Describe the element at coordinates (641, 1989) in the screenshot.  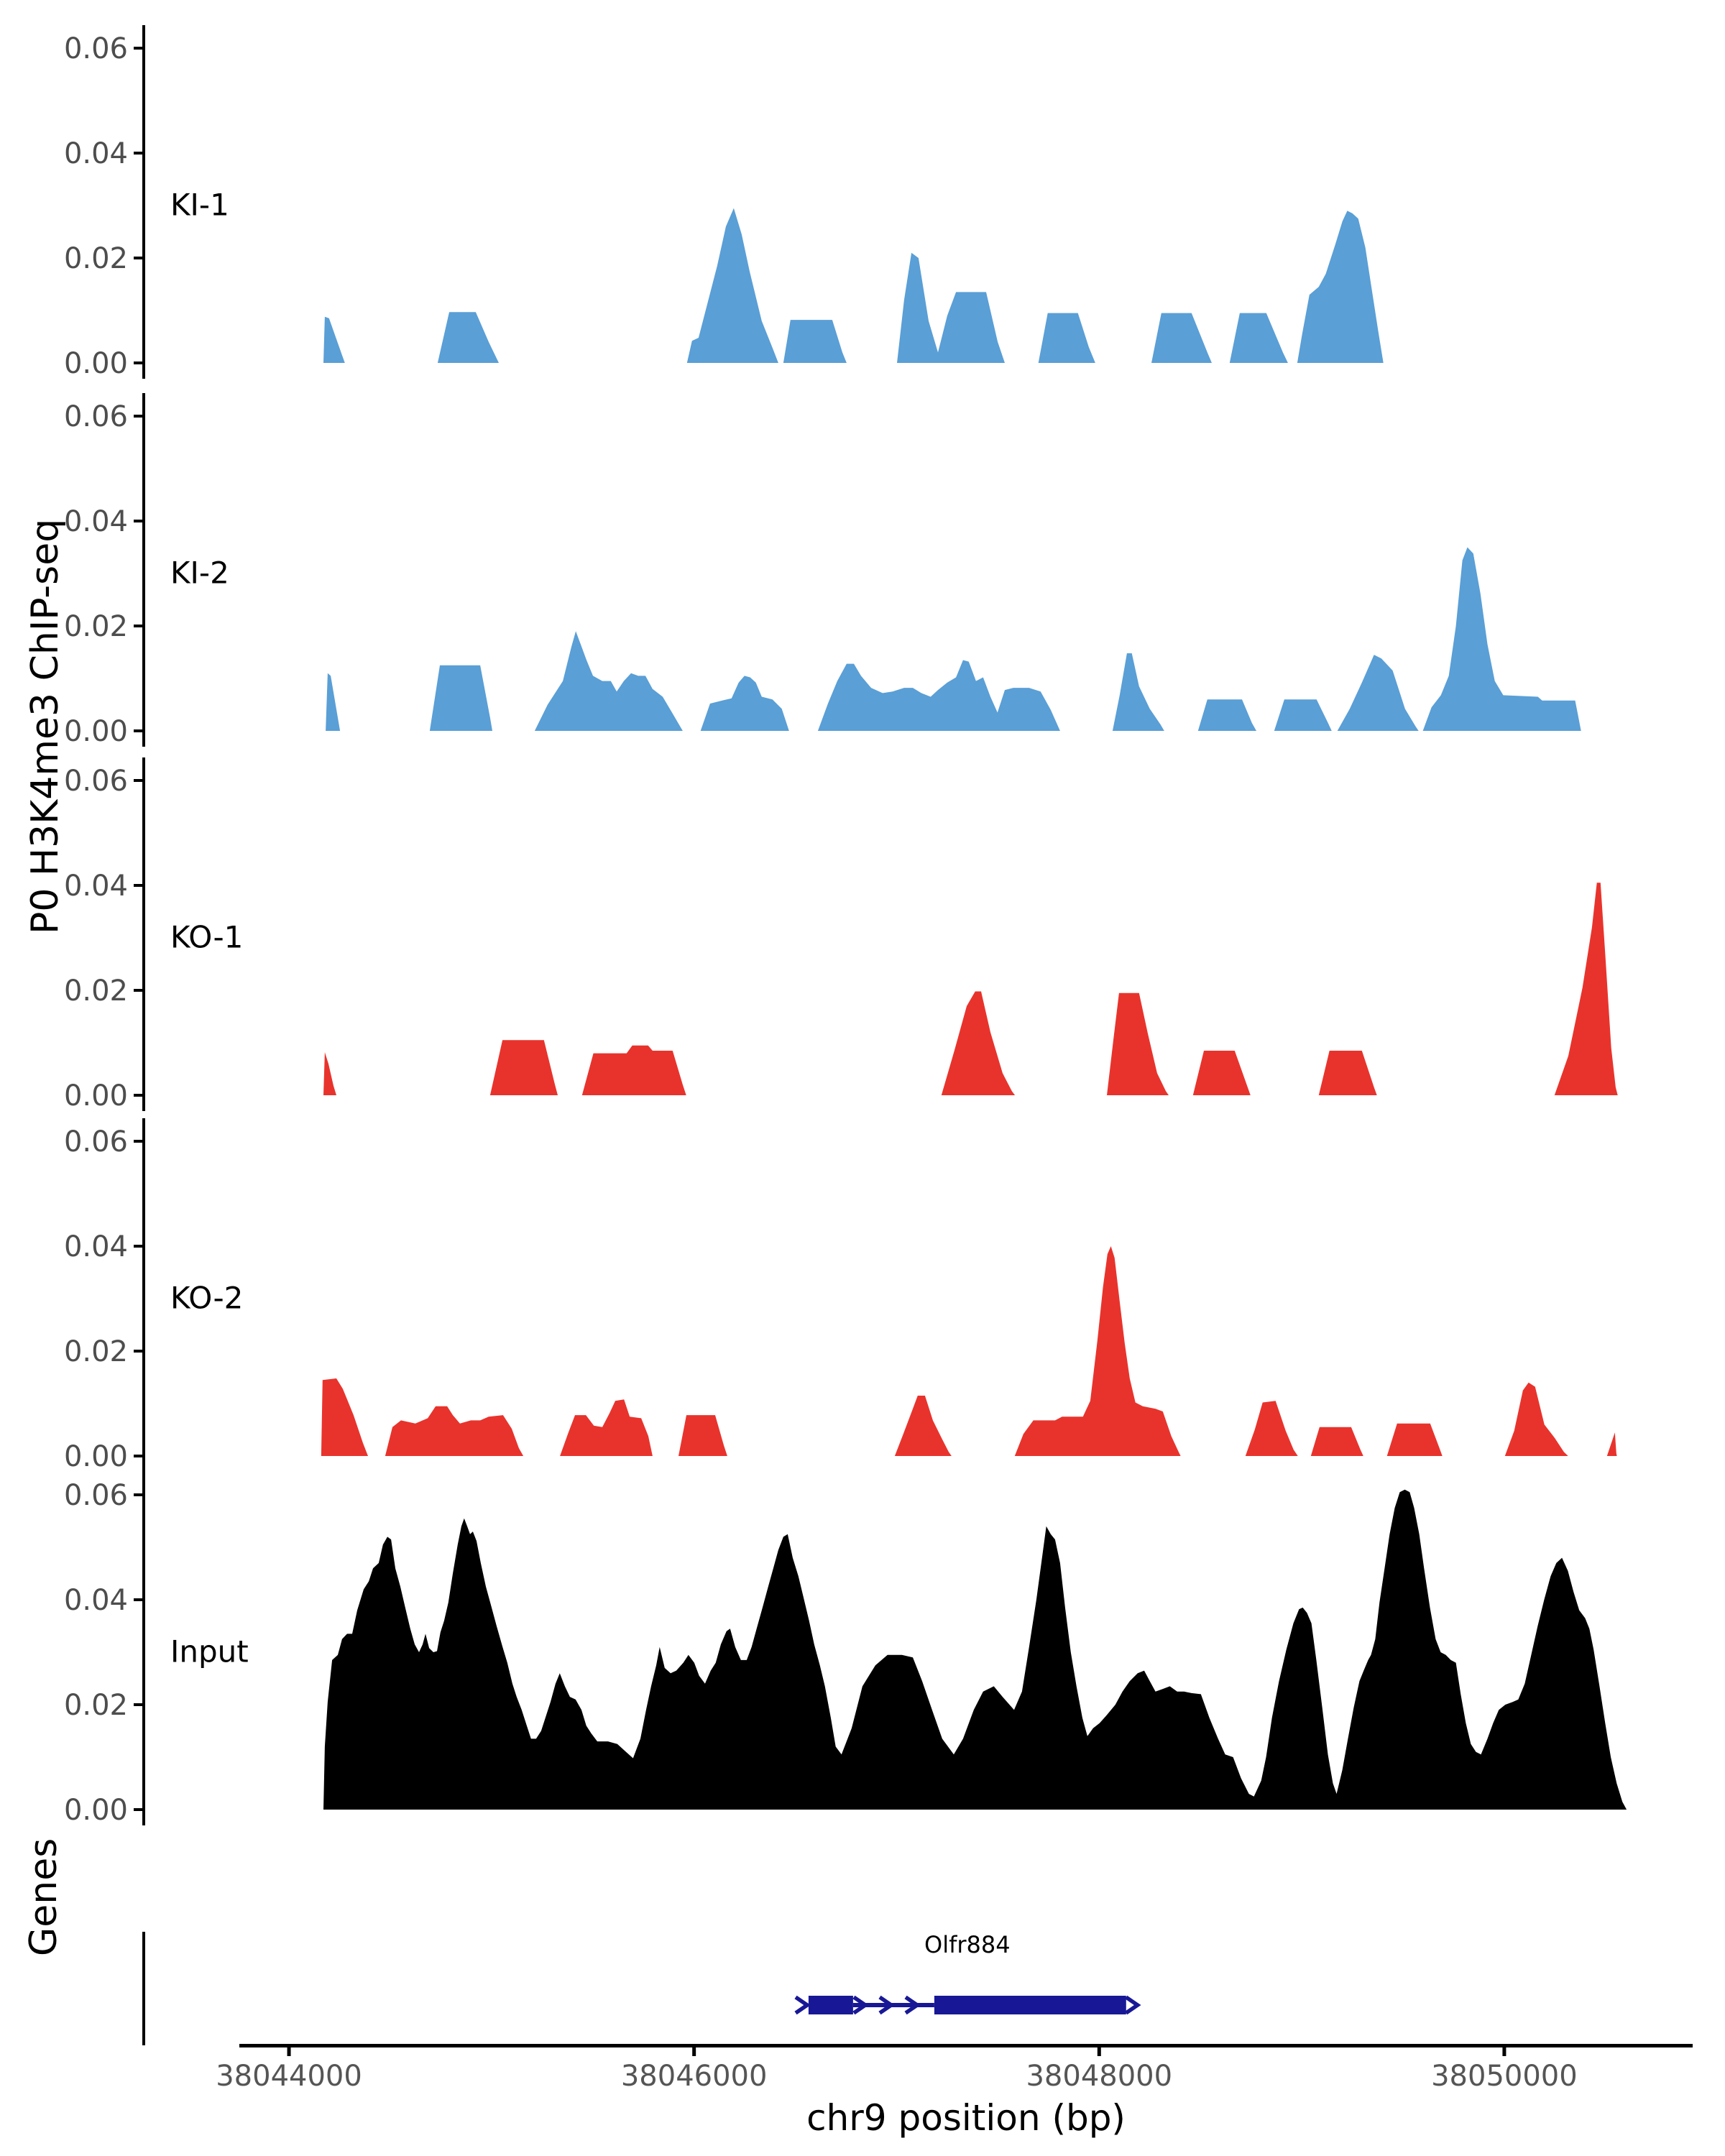
I see `genes-track` at that location.